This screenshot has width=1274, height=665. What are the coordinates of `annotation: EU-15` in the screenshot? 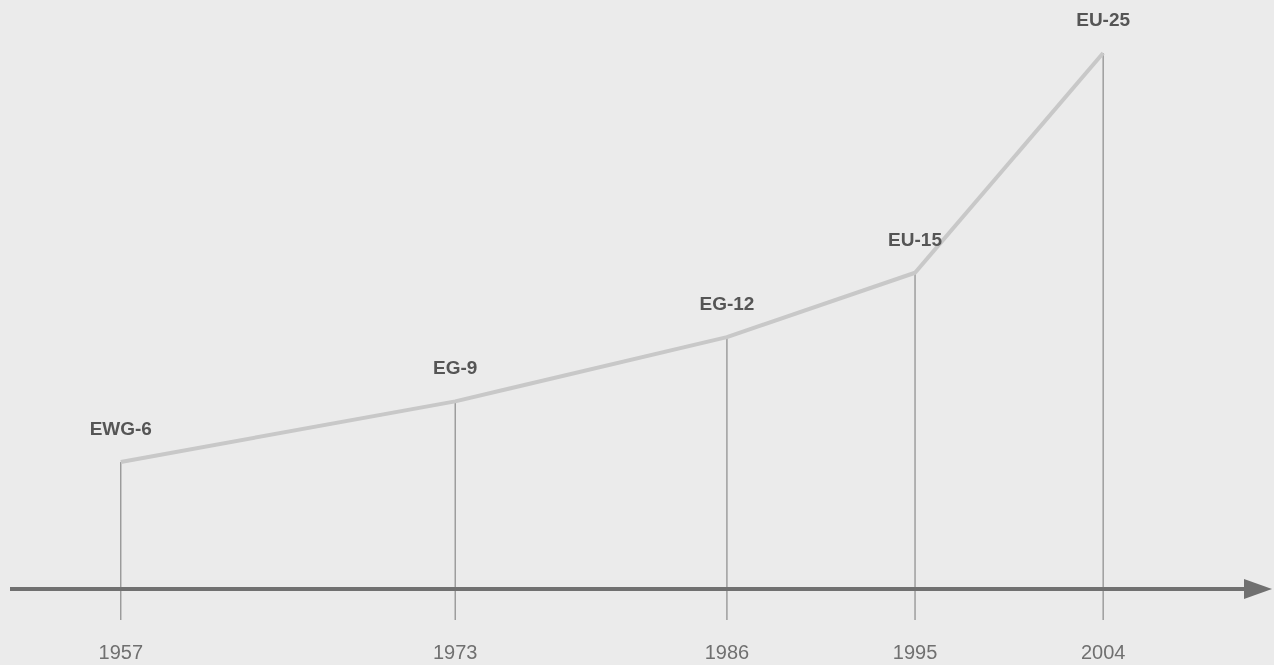 It's located at (915, 239).